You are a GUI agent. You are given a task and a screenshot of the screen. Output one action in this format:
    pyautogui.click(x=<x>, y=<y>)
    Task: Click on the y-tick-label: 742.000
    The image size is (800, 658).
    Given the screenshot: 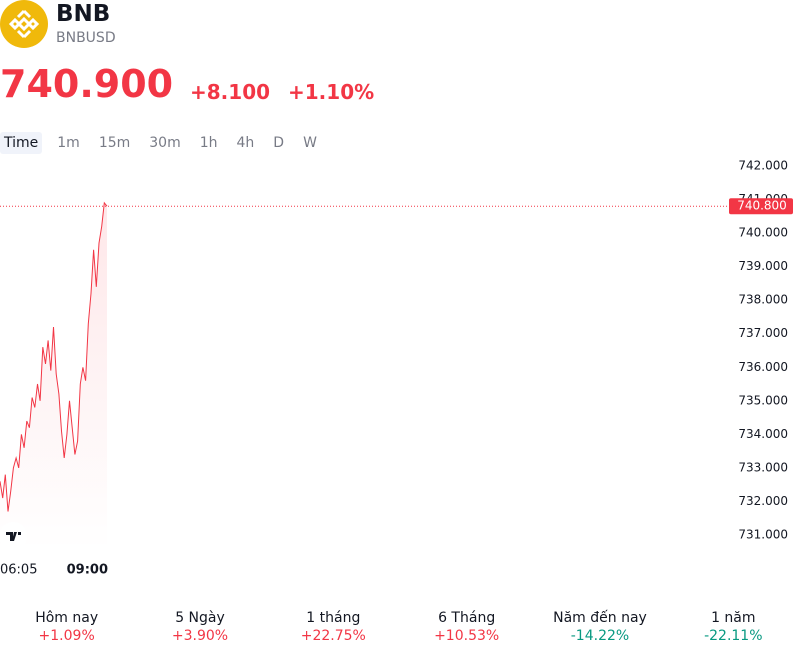 What is the action you would take?
    pyautogui.click(x=763, y=165)
    